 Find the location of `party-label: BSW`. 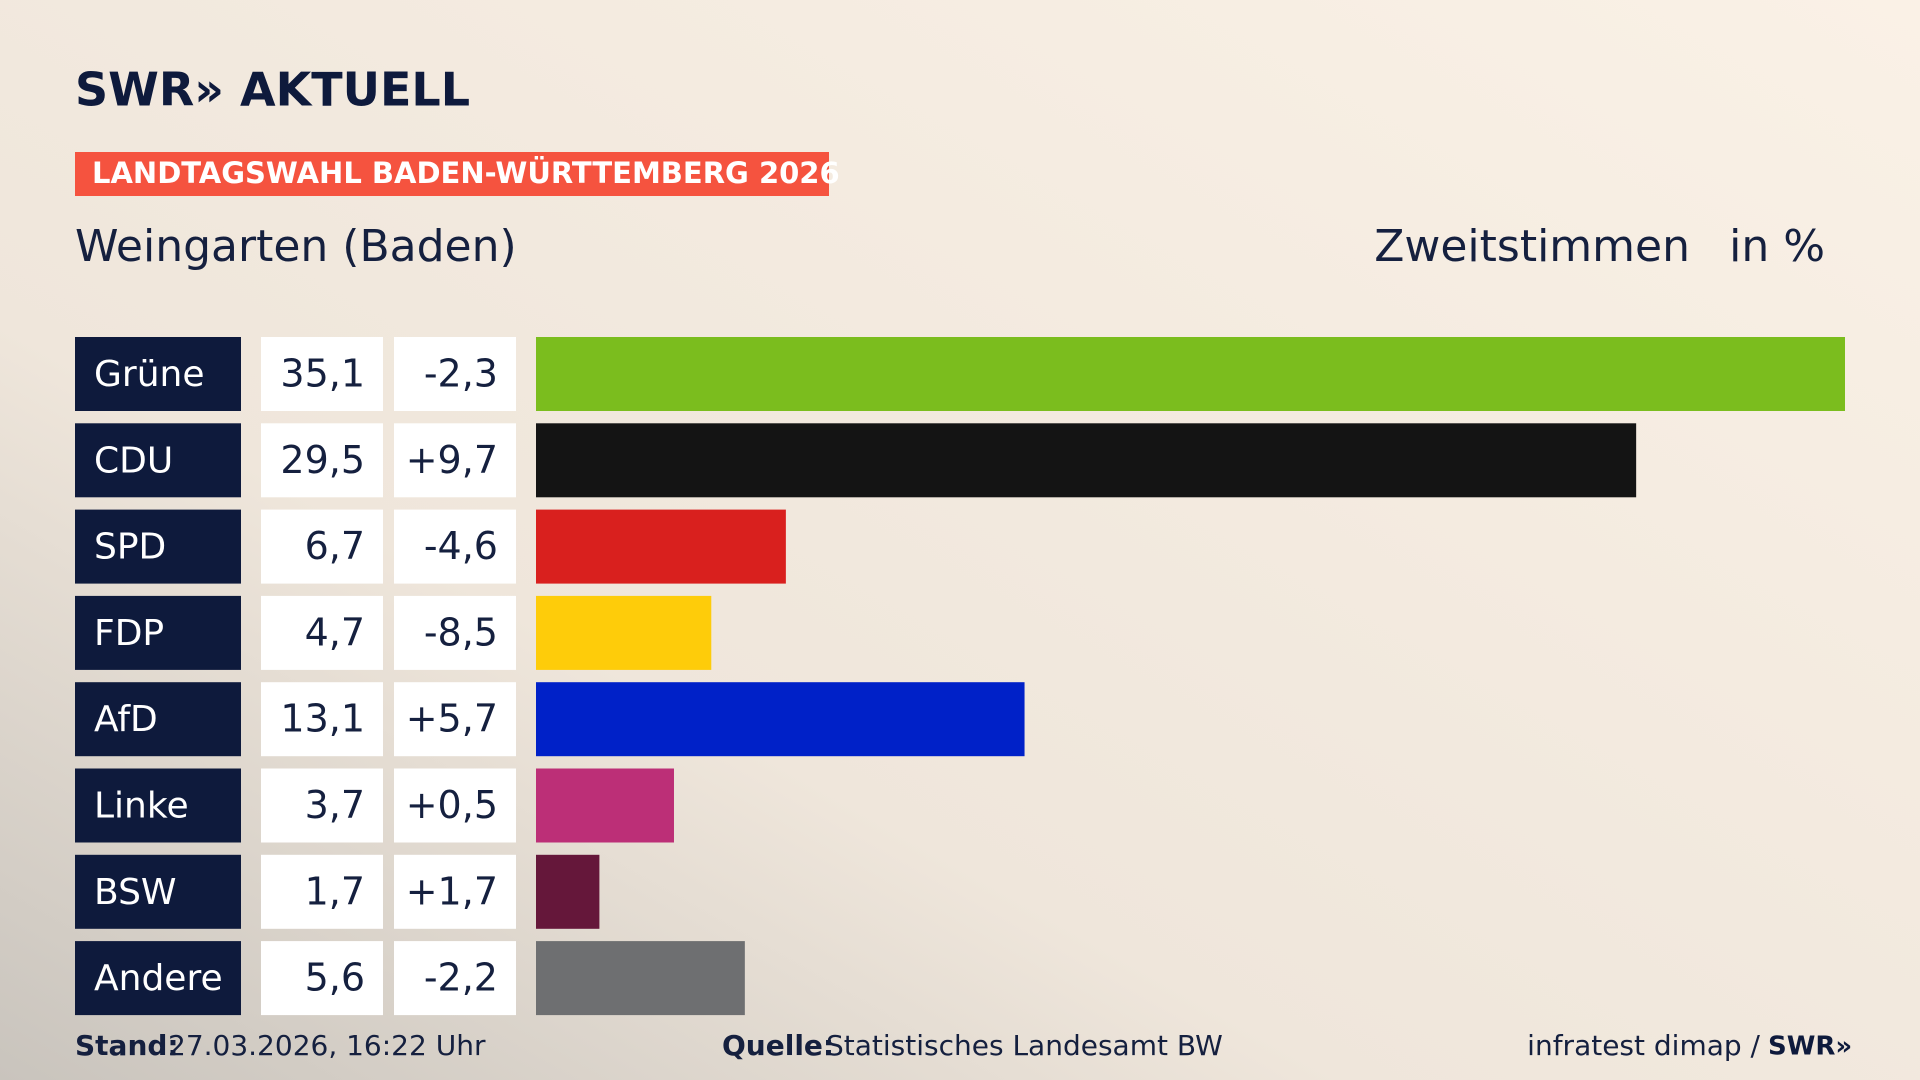

party-label: BSW is located at coordinates (135, 892).